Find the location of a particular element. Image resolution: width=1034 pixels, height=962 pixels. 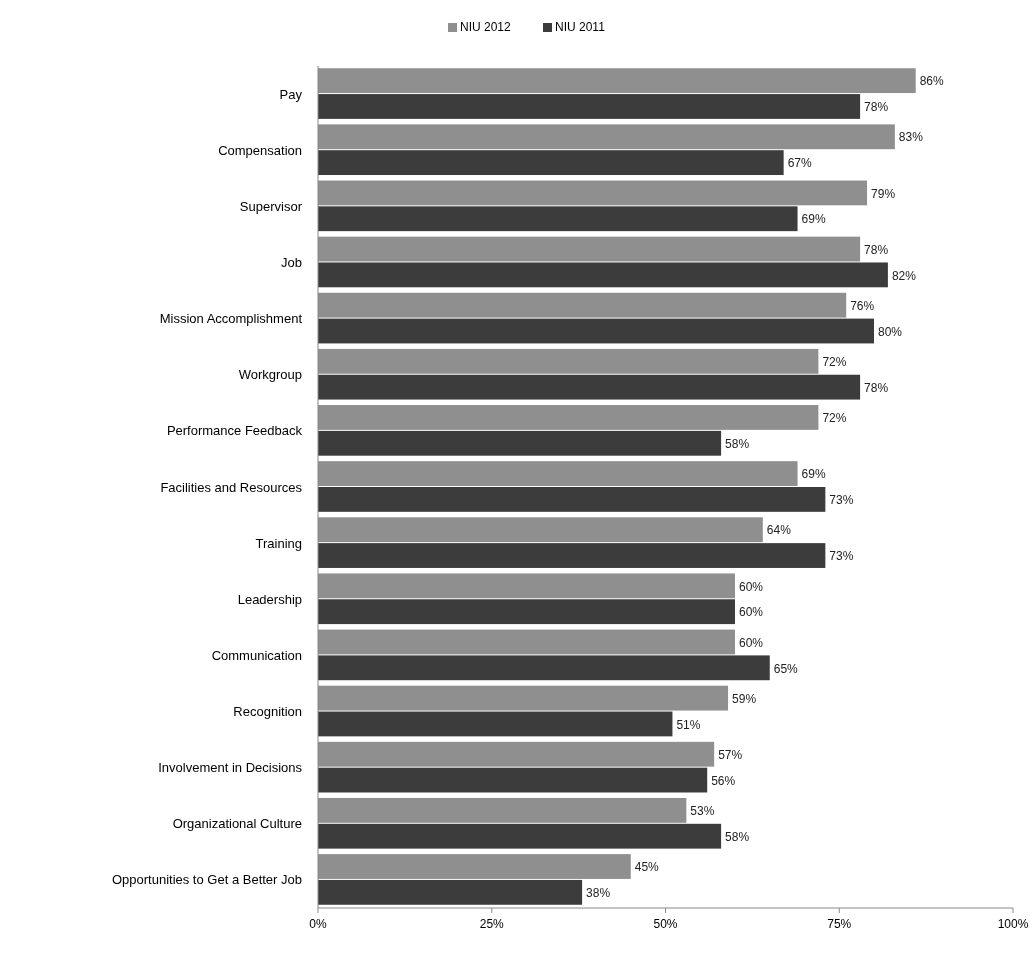

y-tick-label: Facilities and Resources is located at coordinates (231, 487).